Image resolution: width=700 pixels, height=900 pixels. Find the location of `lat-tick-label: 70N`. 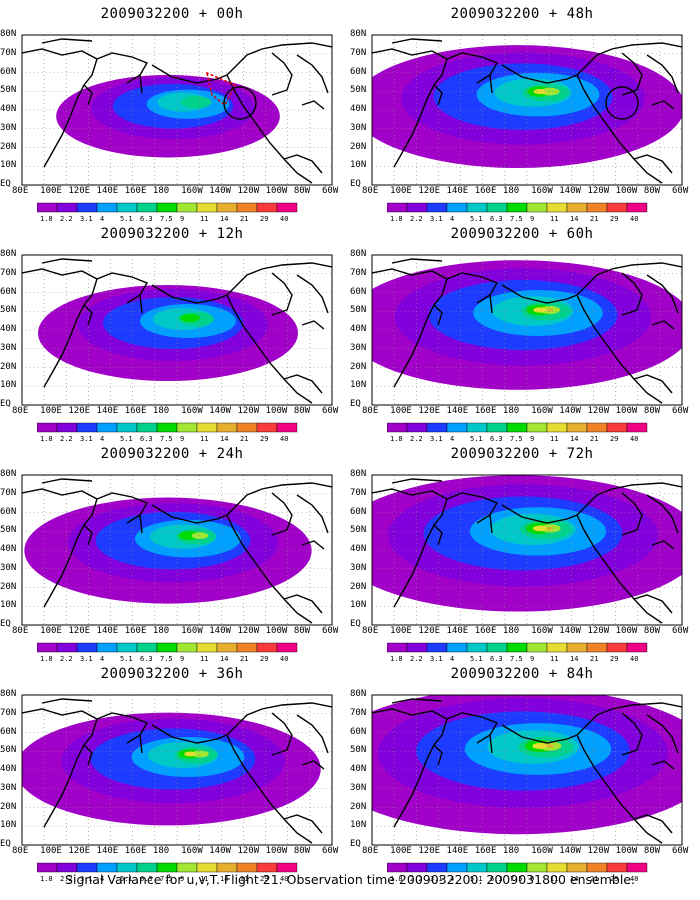

lat-tick-label: 70N is located at coordinates (8, 272).